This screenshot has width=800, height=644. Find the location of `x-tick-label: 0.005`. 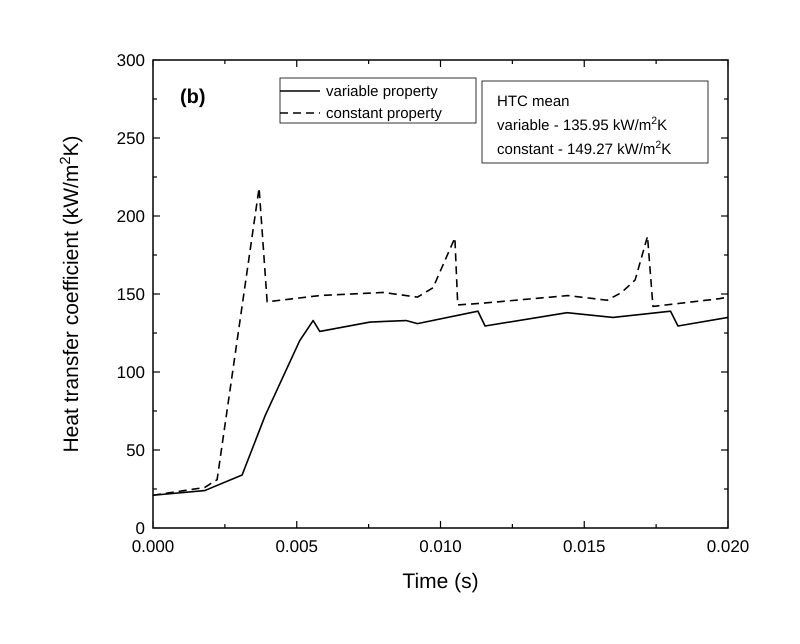

x-tick-label: 0.005 is located at coordinates (296, 546).